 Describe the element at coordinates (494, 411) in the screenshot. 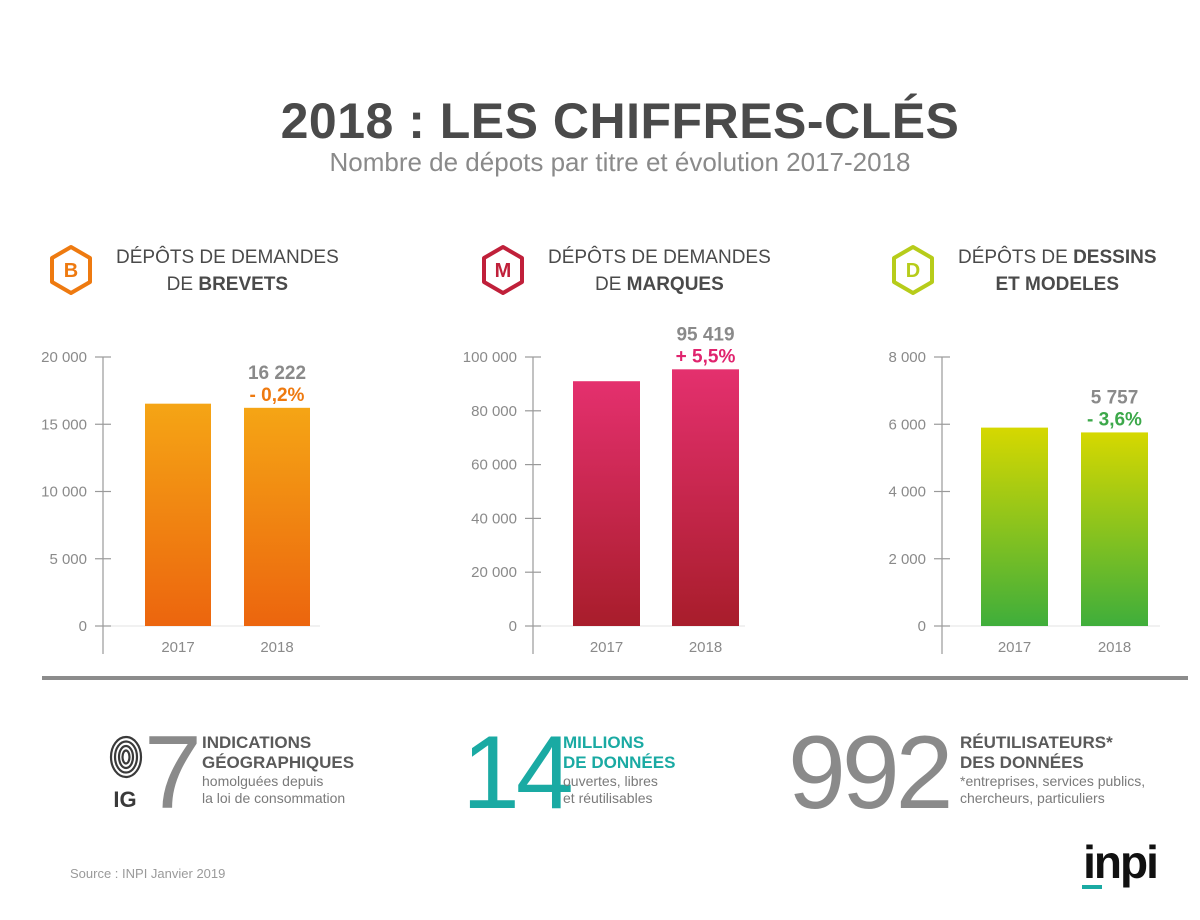

I see `y-tick-label: 80 000` at that location.